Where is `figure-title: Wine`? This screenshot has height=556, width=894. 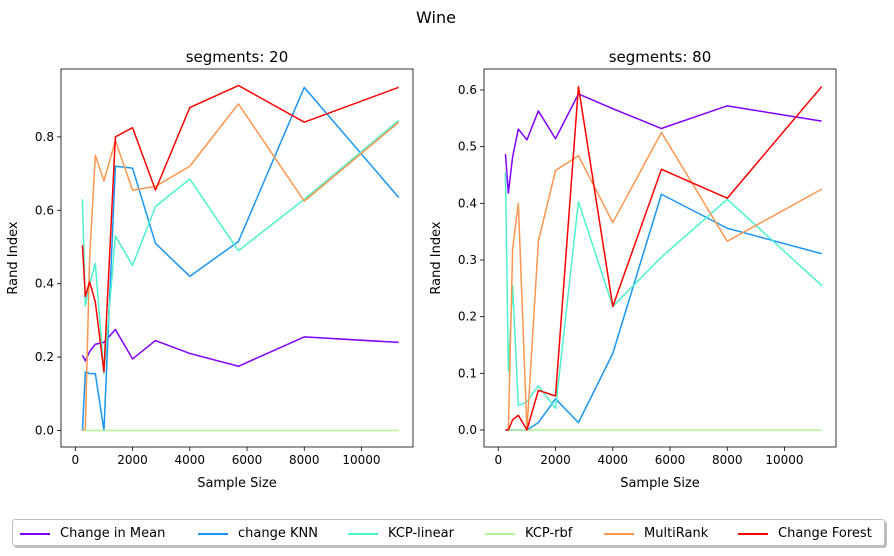 figure-title: Wine is located at coordinates (436, 17).